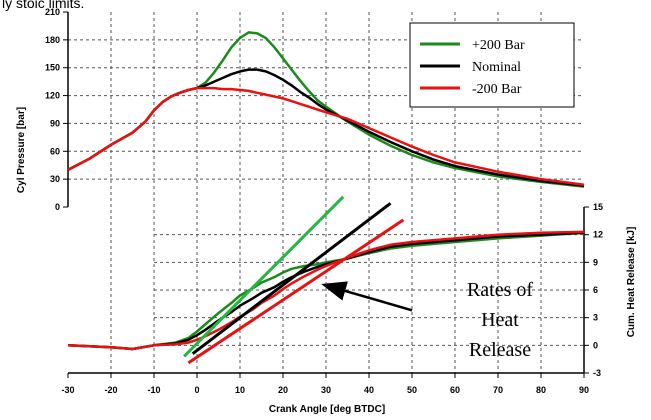 This screenshot has width=651, height=420. I want to click on x-tick-label-7: 40, so click(369, 390).